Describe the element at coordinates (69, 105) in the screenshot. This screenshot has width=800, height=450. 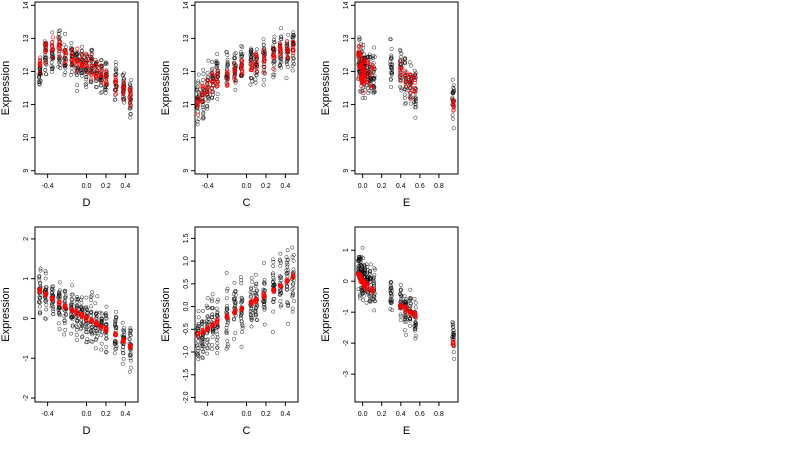
I see `scatter-panel-1-1: -0.4 0.0 0.2 0.4 9 10 11 12 13 14 D Expression` at that location.